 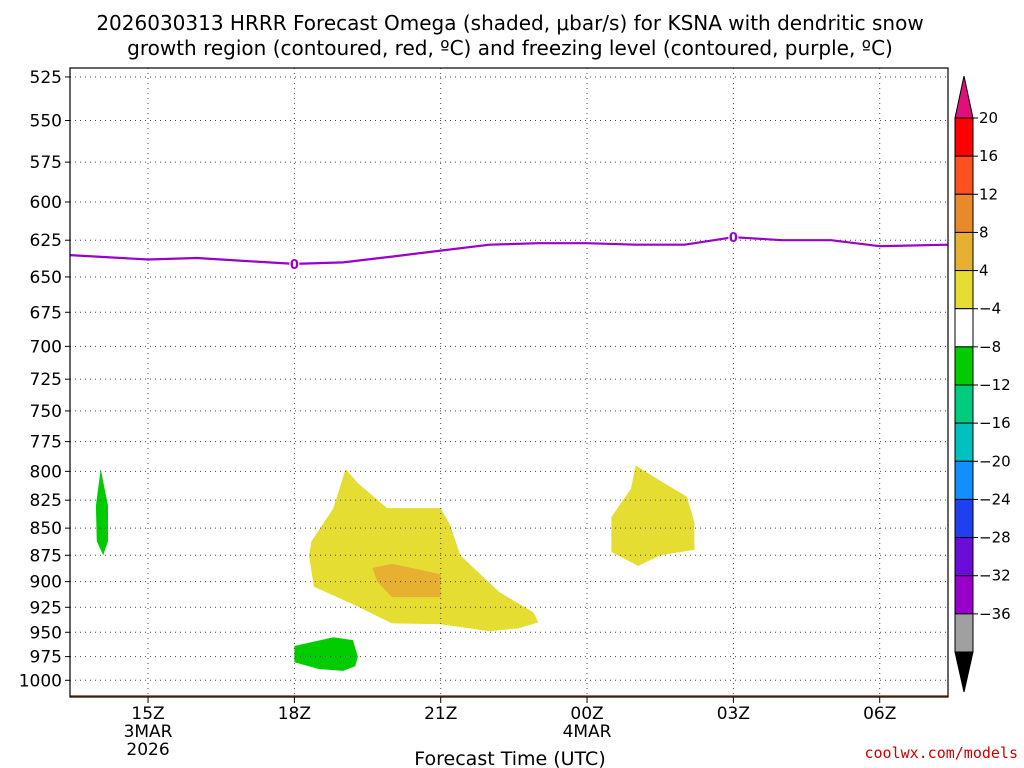 I want to click on x-axis-title: Forecast Time (UTC), so click(x=509, y=758).